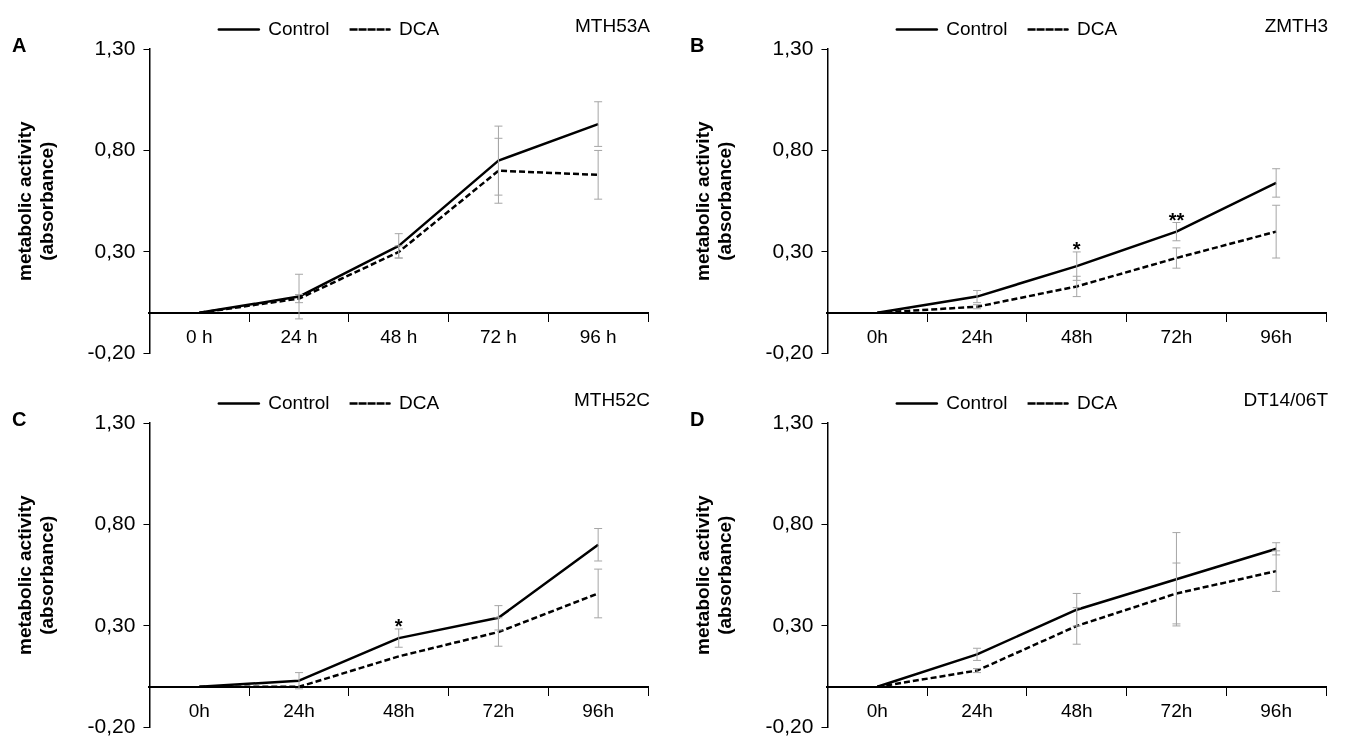  What do you see at coordinates (697, 45) in the screenshot?
I see `text: B` at bounding box center [697, 45].